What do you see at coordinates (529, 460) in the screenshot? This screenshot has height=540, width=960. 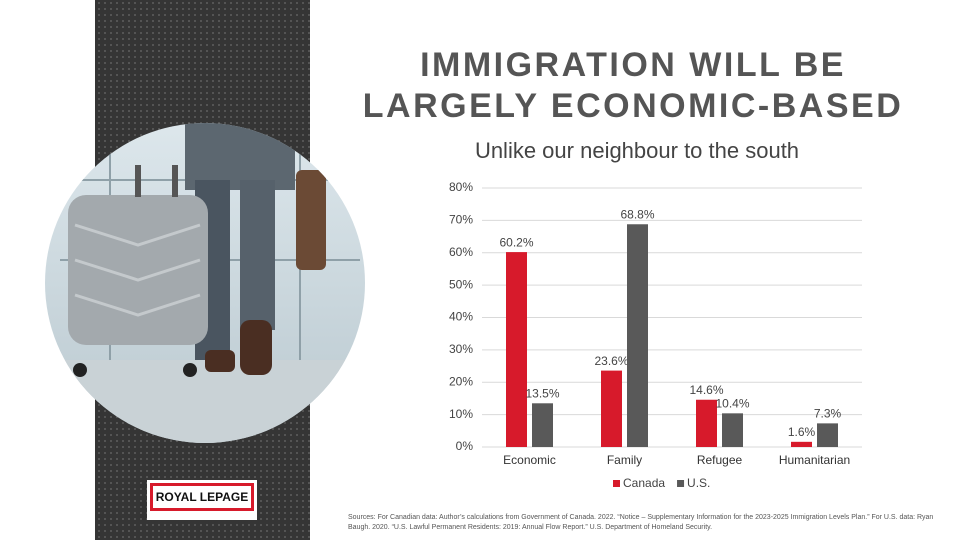 I see `x-tick-label: Economic` at bounding box center [529, 460].